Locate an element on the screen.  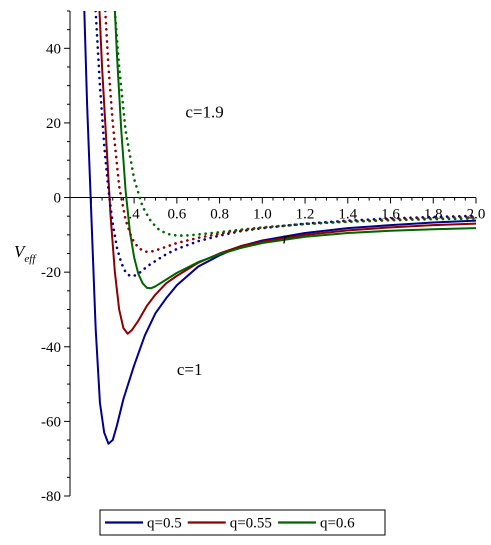
y-tick-label: 40 is located at coordinates (53, 49).